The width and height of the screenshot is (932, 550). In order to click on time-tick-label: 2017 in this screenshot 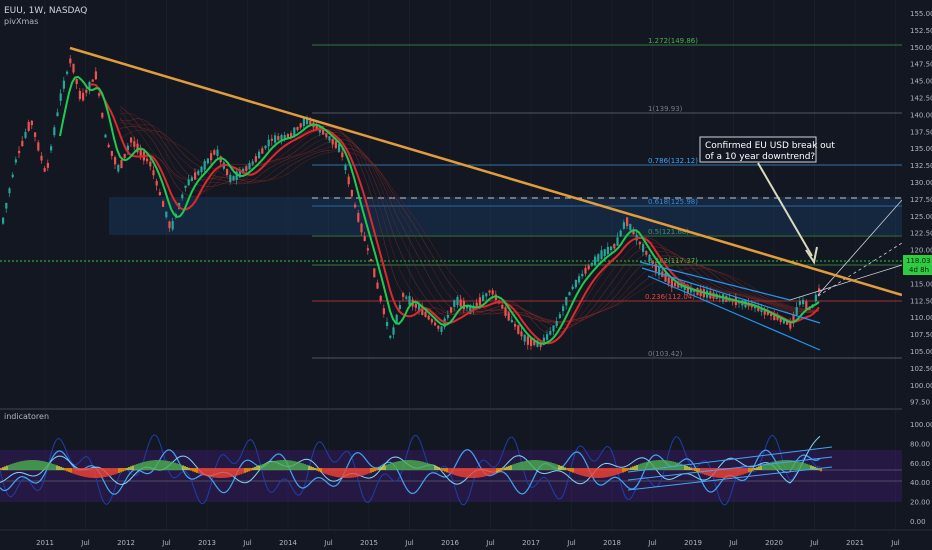, I will do `click(531, 543)`.